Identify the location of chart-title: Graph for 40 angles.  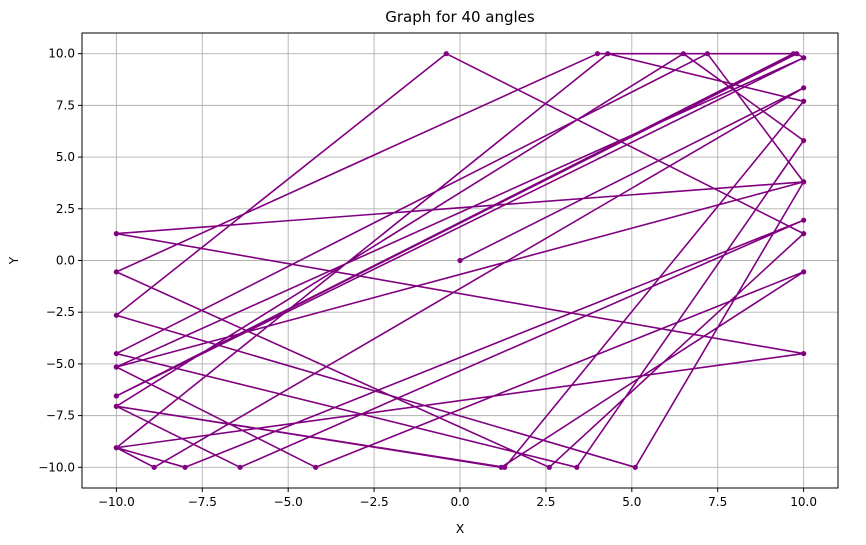
(460, 17).